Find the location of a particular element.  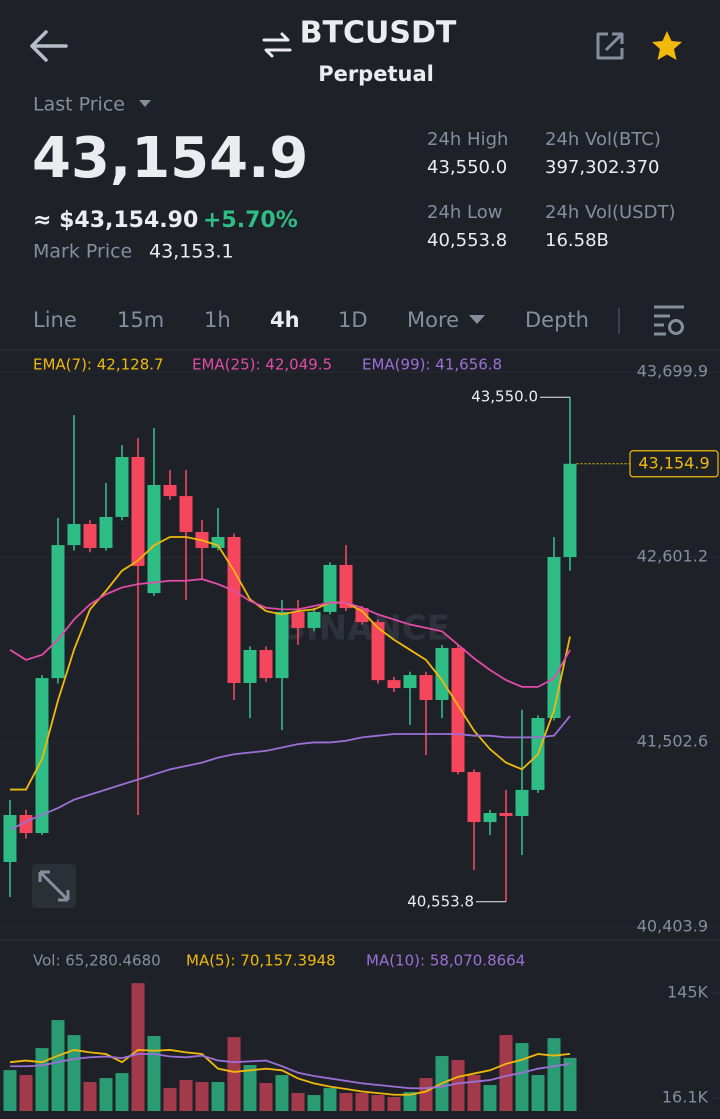

tab: Depth is located at coordinates (557, 320).